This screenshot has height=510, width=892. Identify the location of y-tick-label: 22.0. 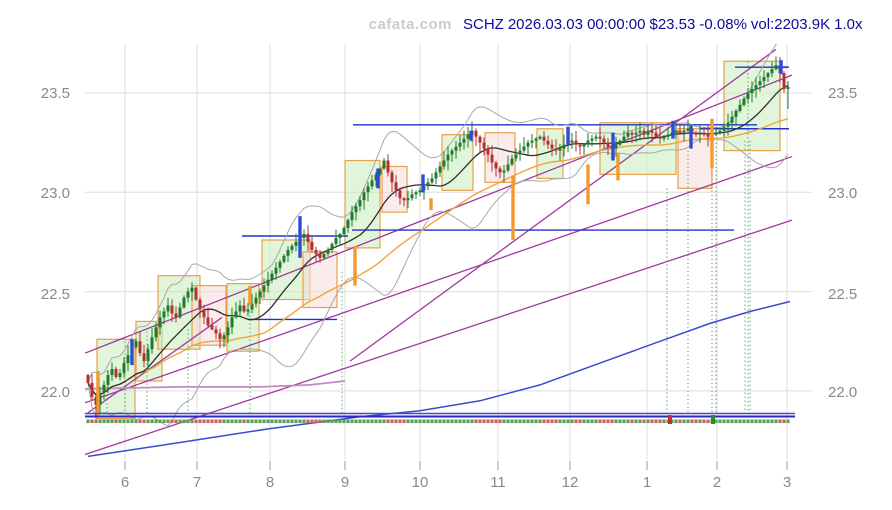
(55, 392).